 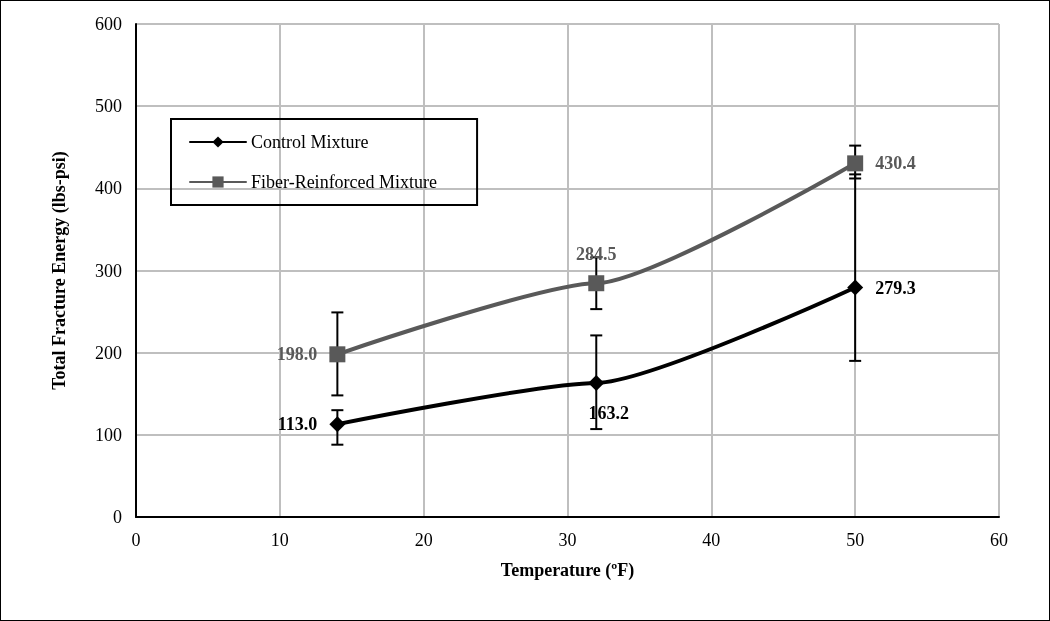 What do you see at coordinates (108, 188) in the screenshot?
I see `y-tick-label: 400` at bounding box center [108, 188].